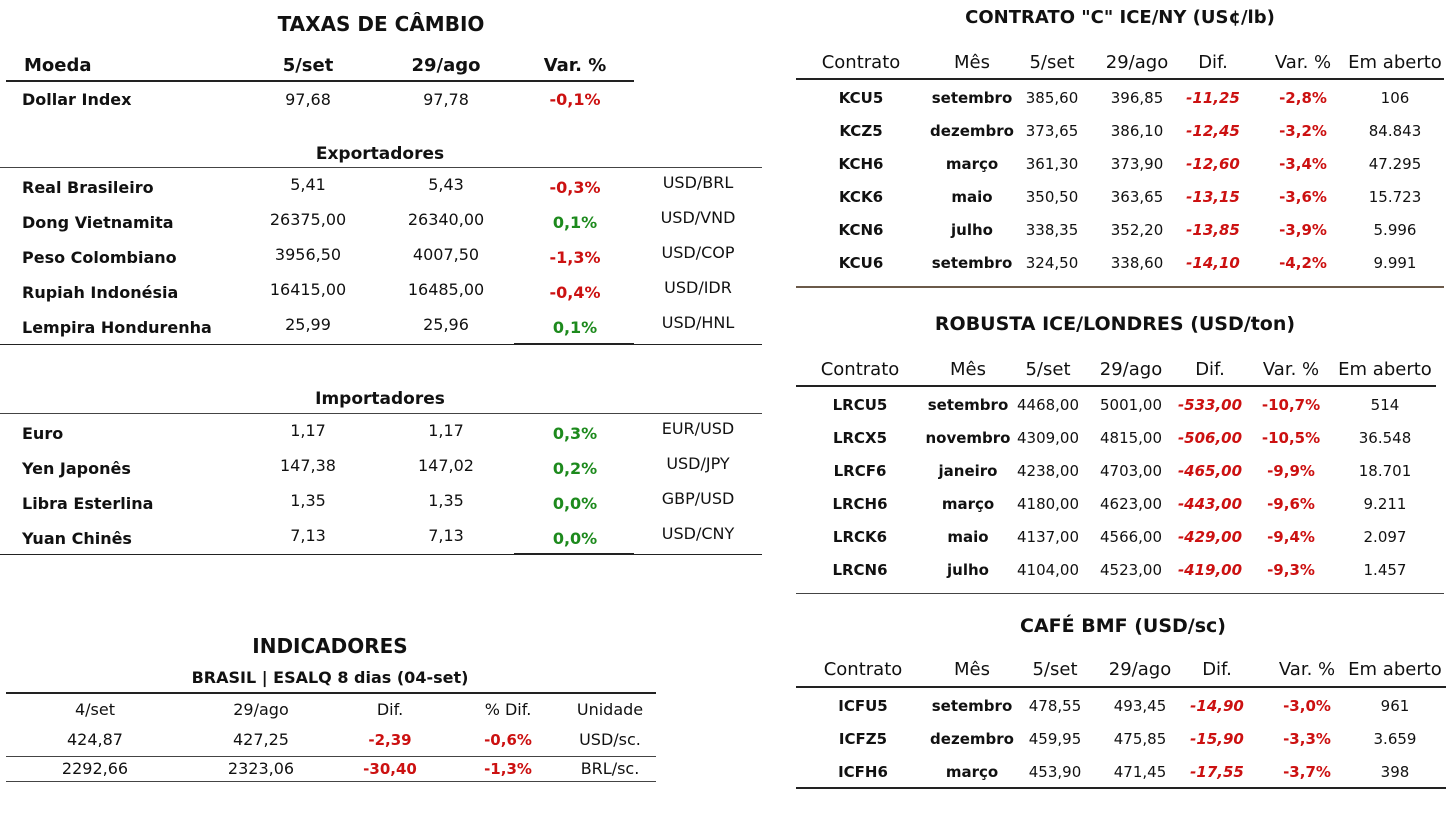 This screenshot has width=1449, height=813. I want to click on indicators-title: INDICADORES, so click(330, 646).